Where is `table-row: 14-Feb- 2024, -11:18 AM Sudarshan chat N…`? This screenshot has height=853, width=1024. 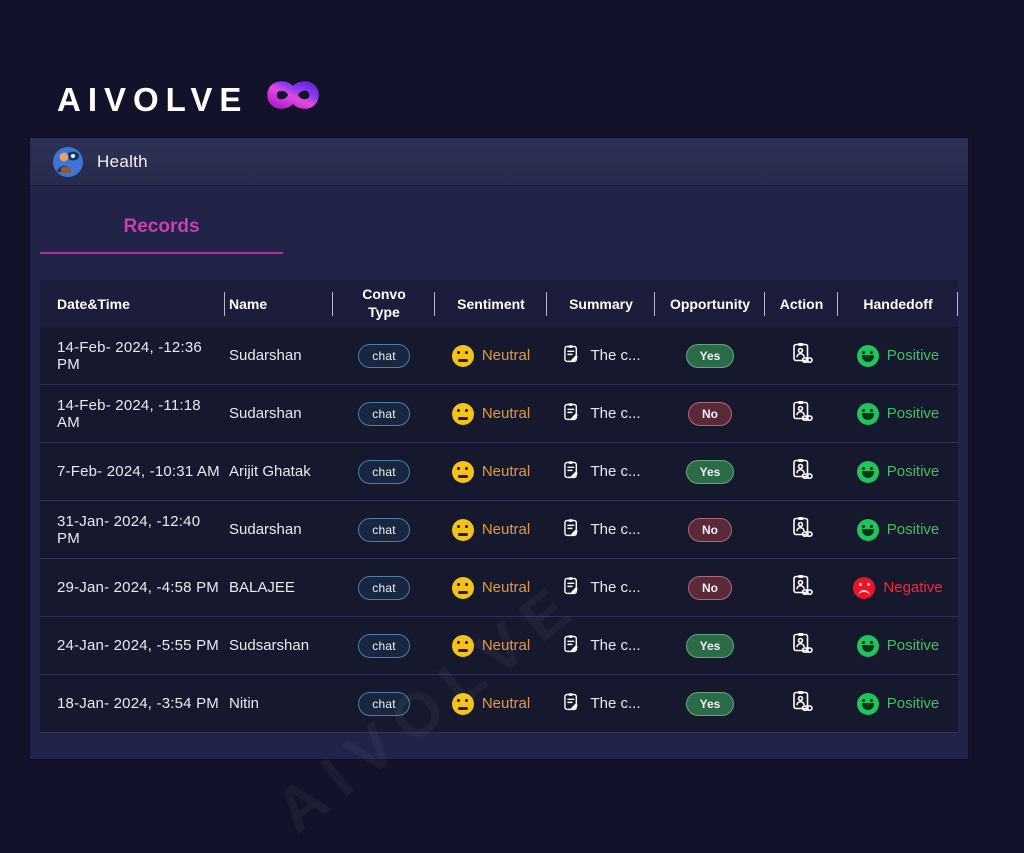 table-row: 14-Feb- 2024, -11:18 AM Sudarshan chat N… is located at coordinates (499, 414).